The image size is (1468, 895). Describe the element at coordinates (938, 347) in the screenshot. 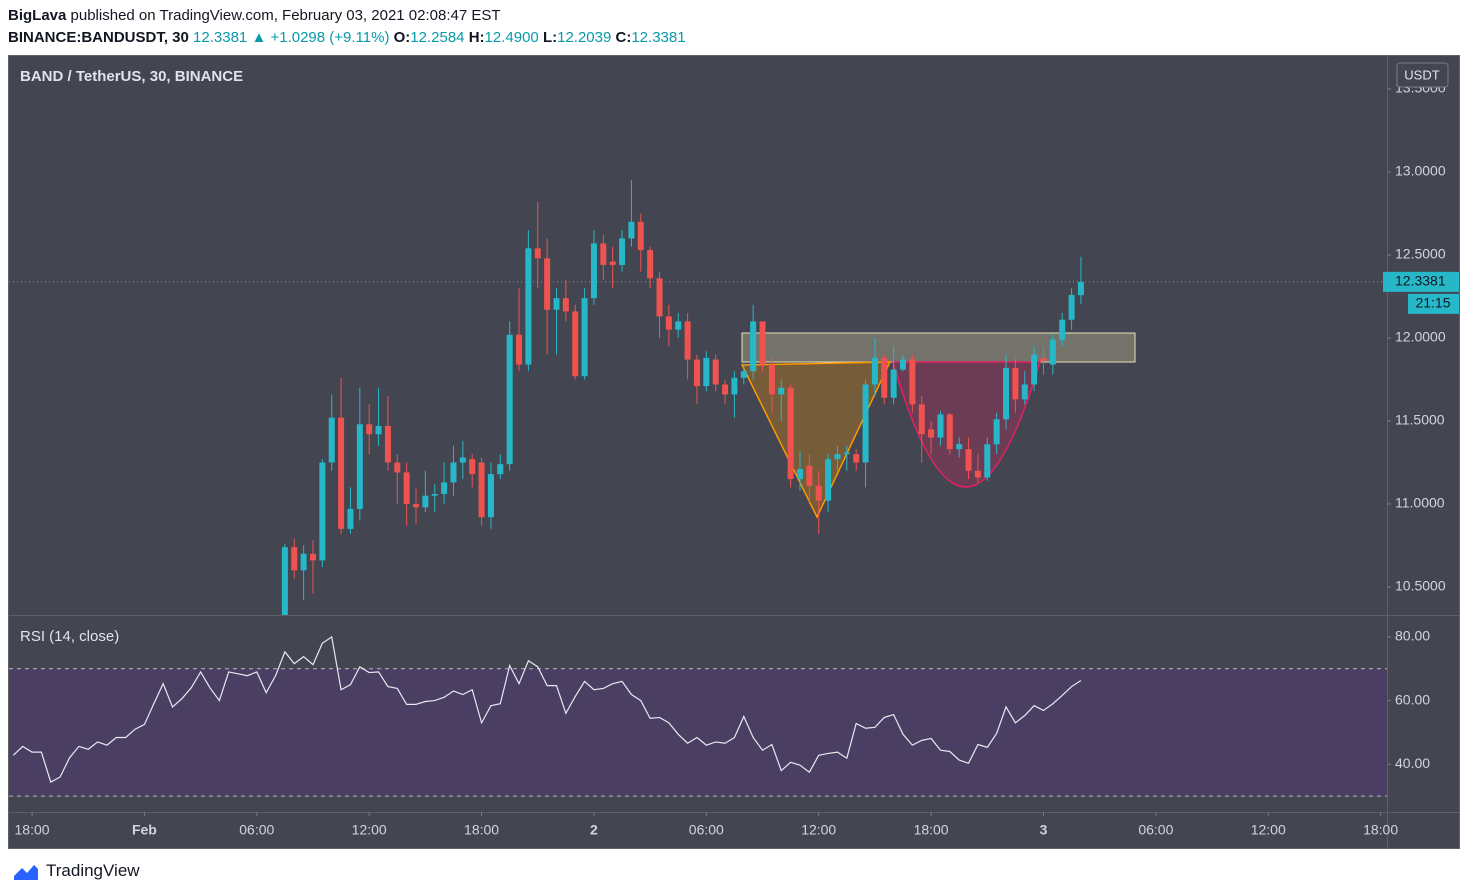

I see `resistance-zone` at that location.